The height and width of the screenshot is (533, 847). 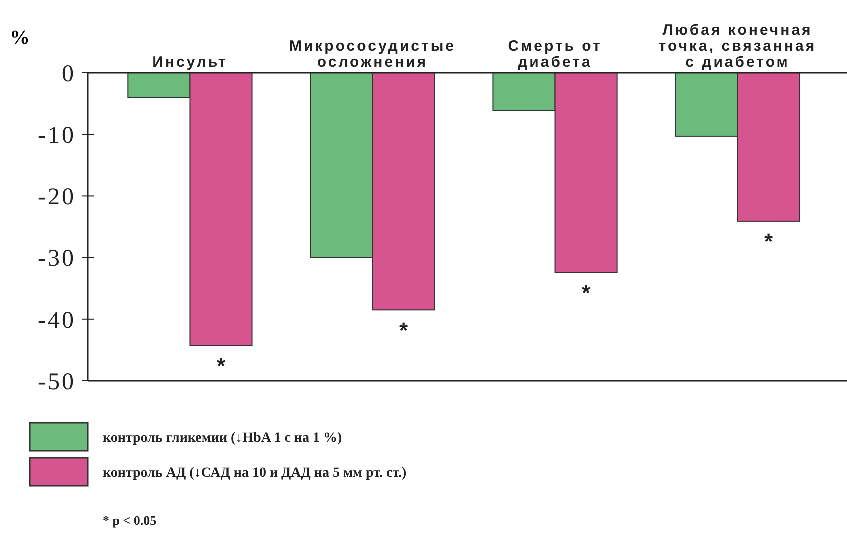 What do you see at coordinates (190, 62) in the screenshot?
I see `x-tick-label: Инсульт` at bounding box center [190, 62].